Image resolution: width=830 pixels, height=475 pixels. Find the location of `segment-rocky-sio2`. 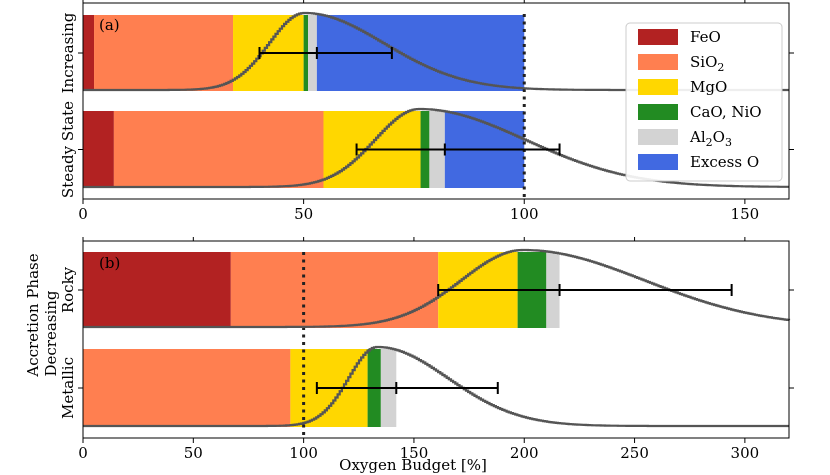

segment-rocky-sio2 is located at coordinates (334, 290).